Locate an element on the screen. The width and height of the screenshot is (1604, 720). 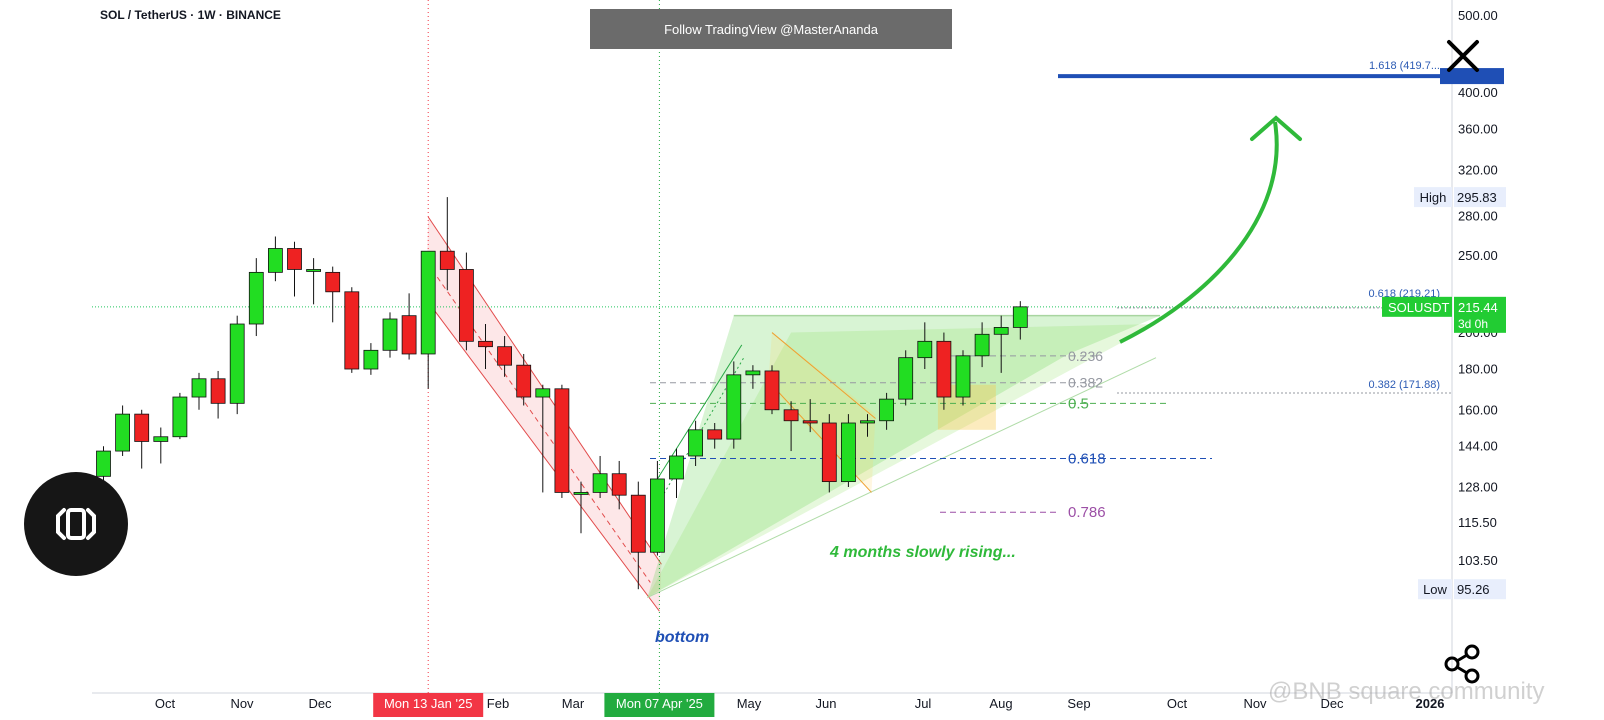
fib-retracement-label: 0.382 is located at coordinates (1085, 383).